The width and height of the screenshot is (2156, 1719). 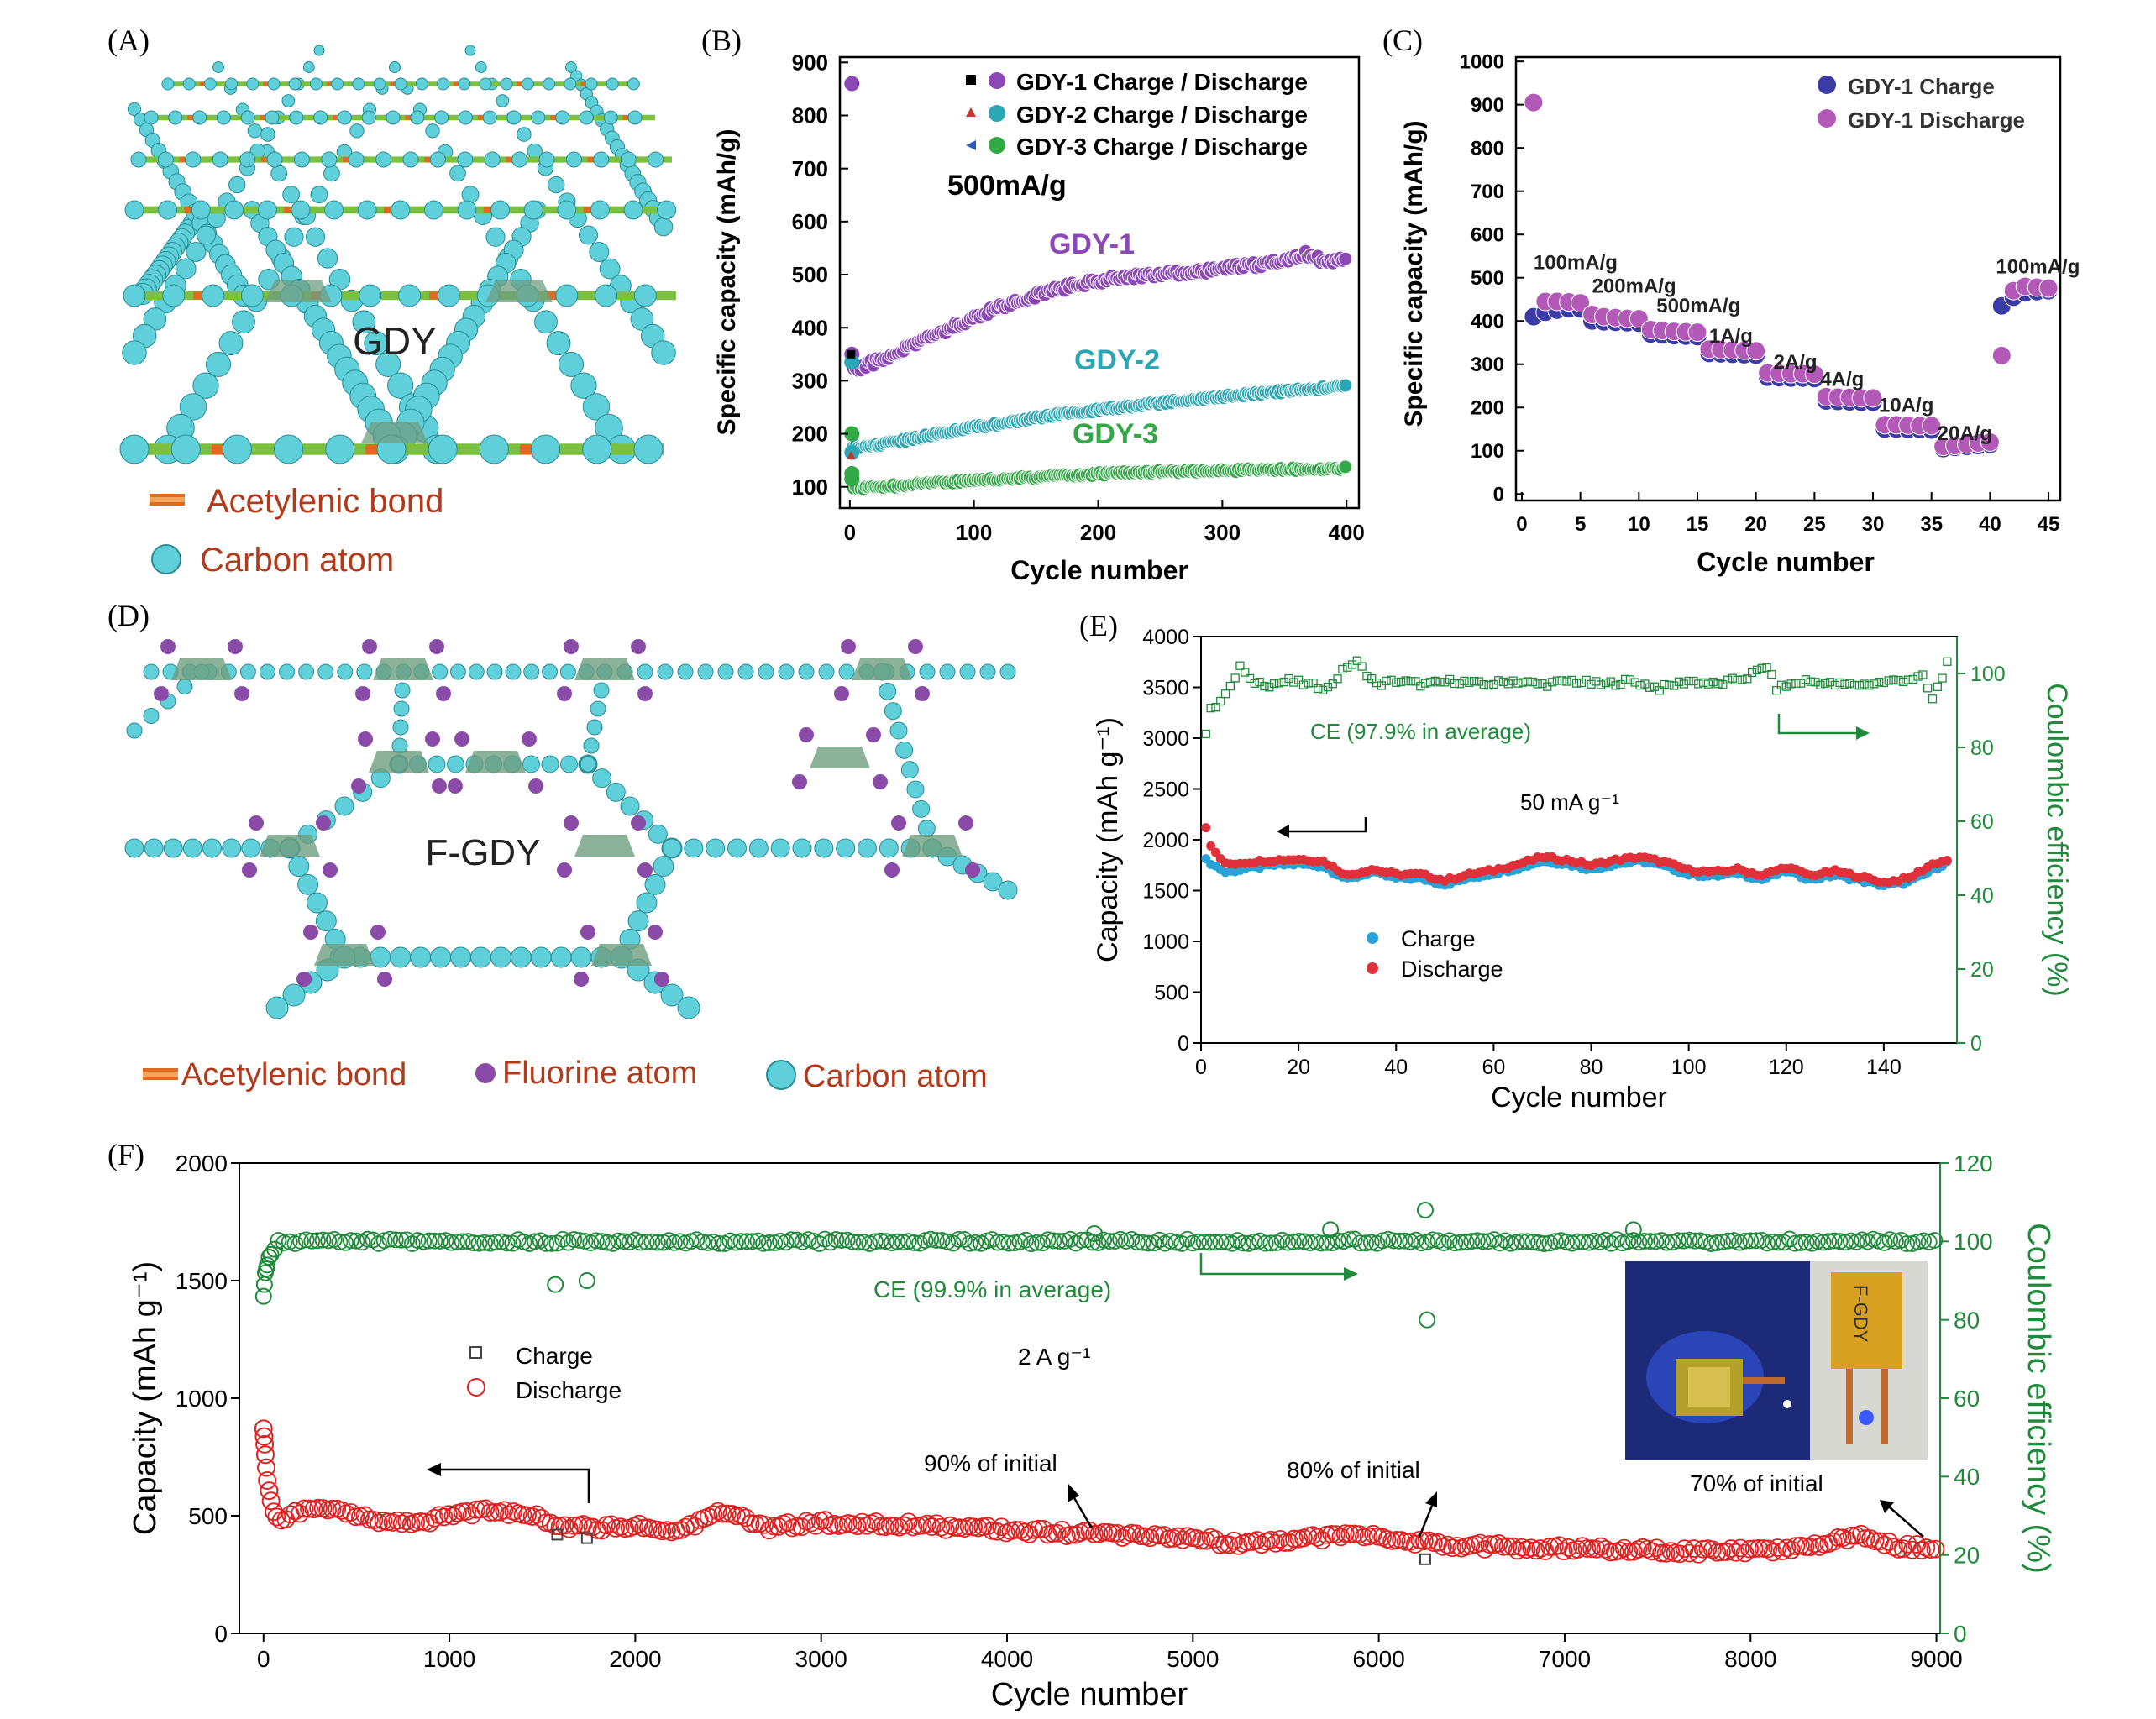 What do you see at coordinates (1165, 739) in the screenshot?
I see `y-tick-label: 3000` at bounding box center [1165, 739].